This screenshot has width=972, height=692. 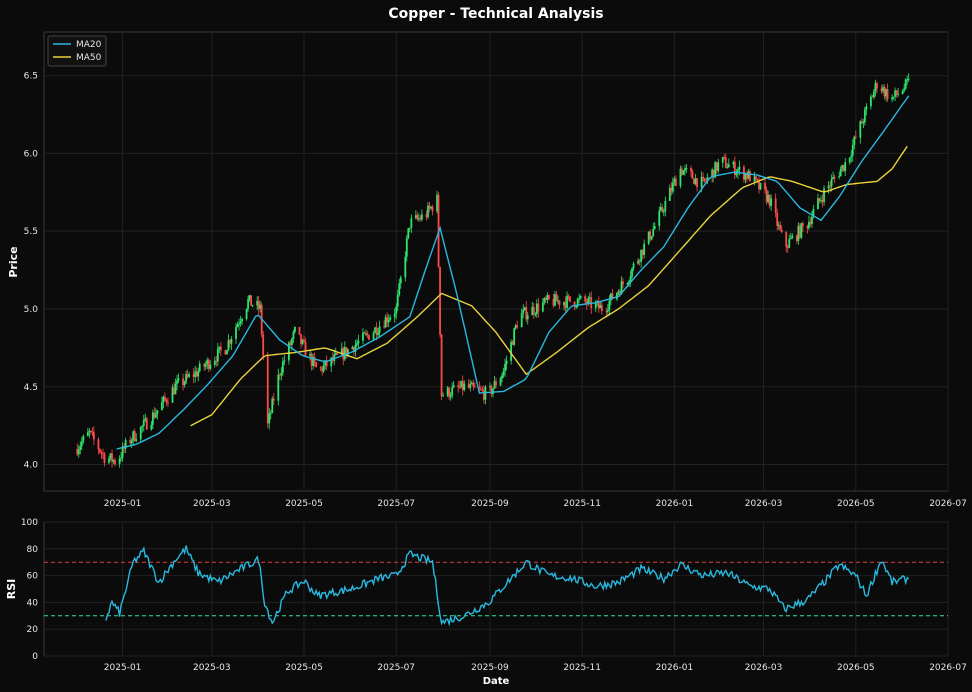 I want to click on rsi-x-tick-label: 2025-01, so click(x=123, y=668).